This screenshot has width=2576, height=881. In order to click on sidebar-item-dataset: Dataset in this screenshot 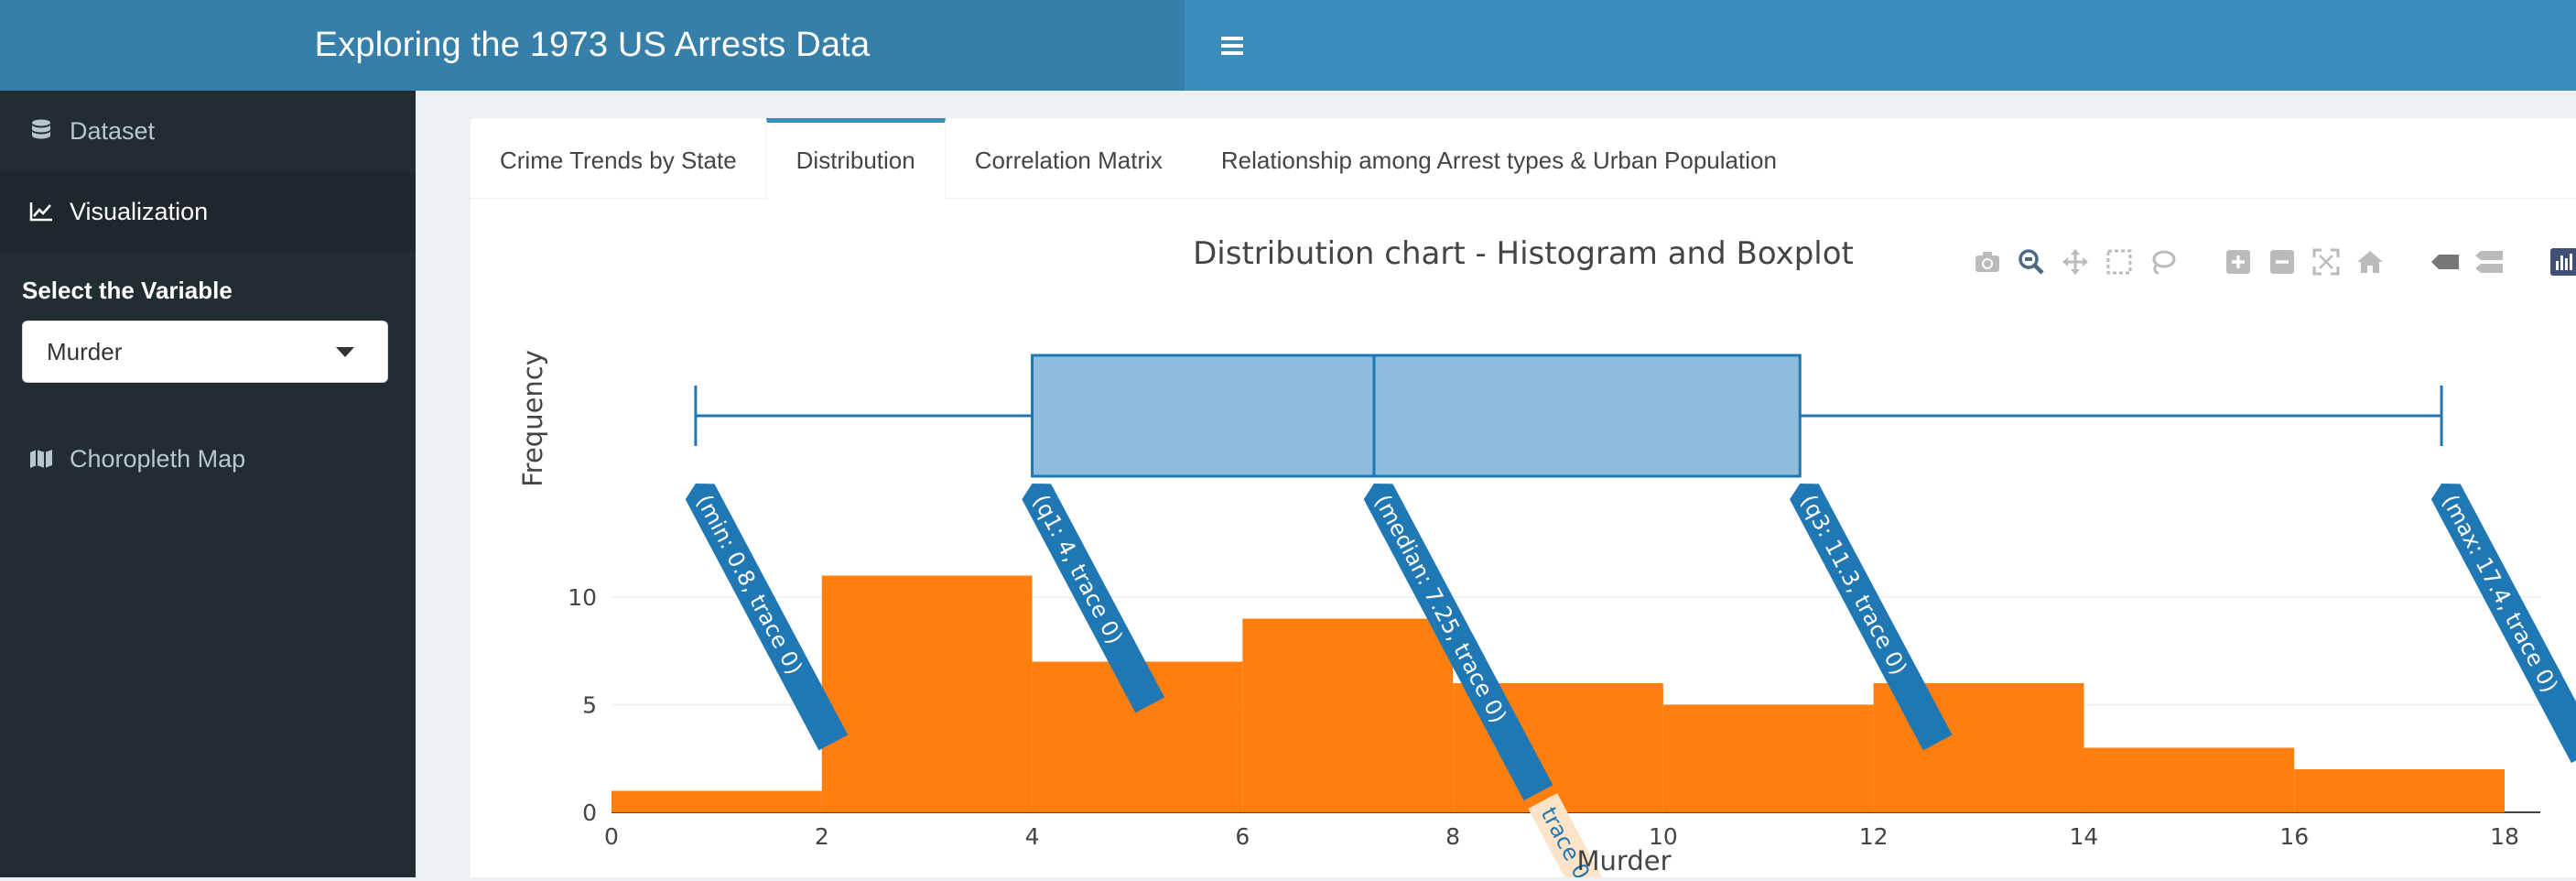, I will do `click(208, 131)`.